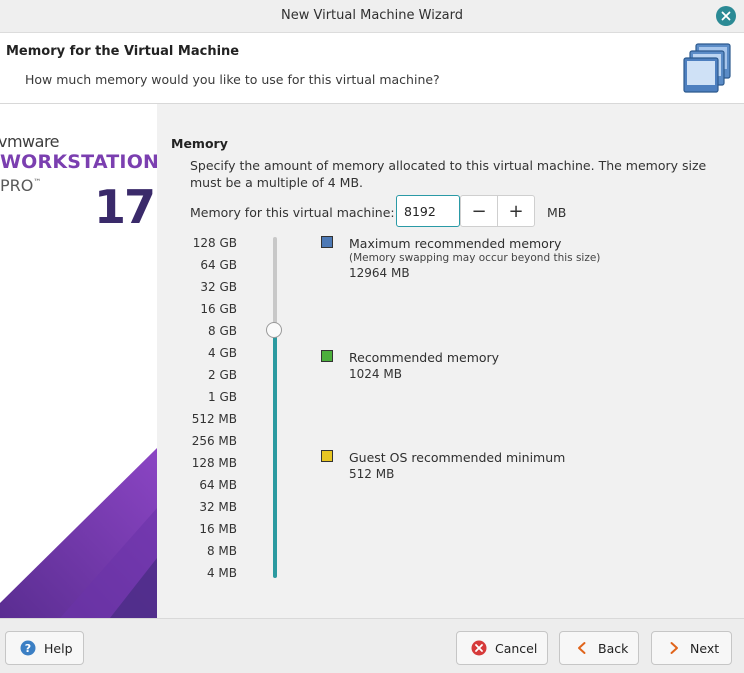  What do you see at coordinates (78, 162) in the screenshot?
I see `product-name: WORKSTATION` at bounding box center [78, 162].